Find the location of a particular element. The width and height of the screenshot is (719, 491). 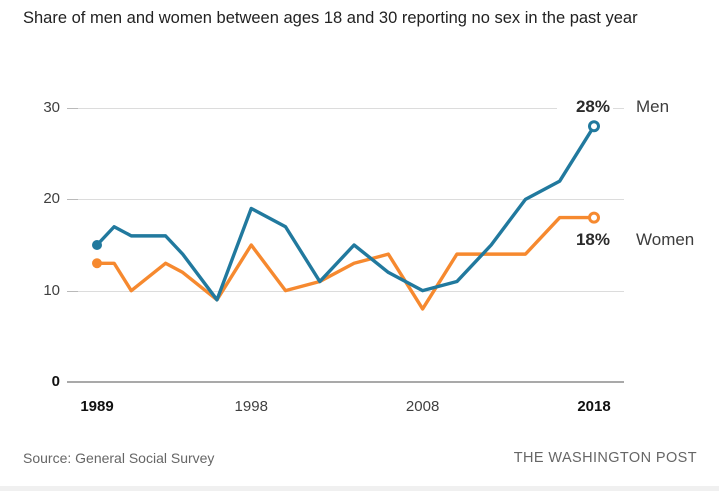

men-value-label: 28% is located at coordinates (585, 107).